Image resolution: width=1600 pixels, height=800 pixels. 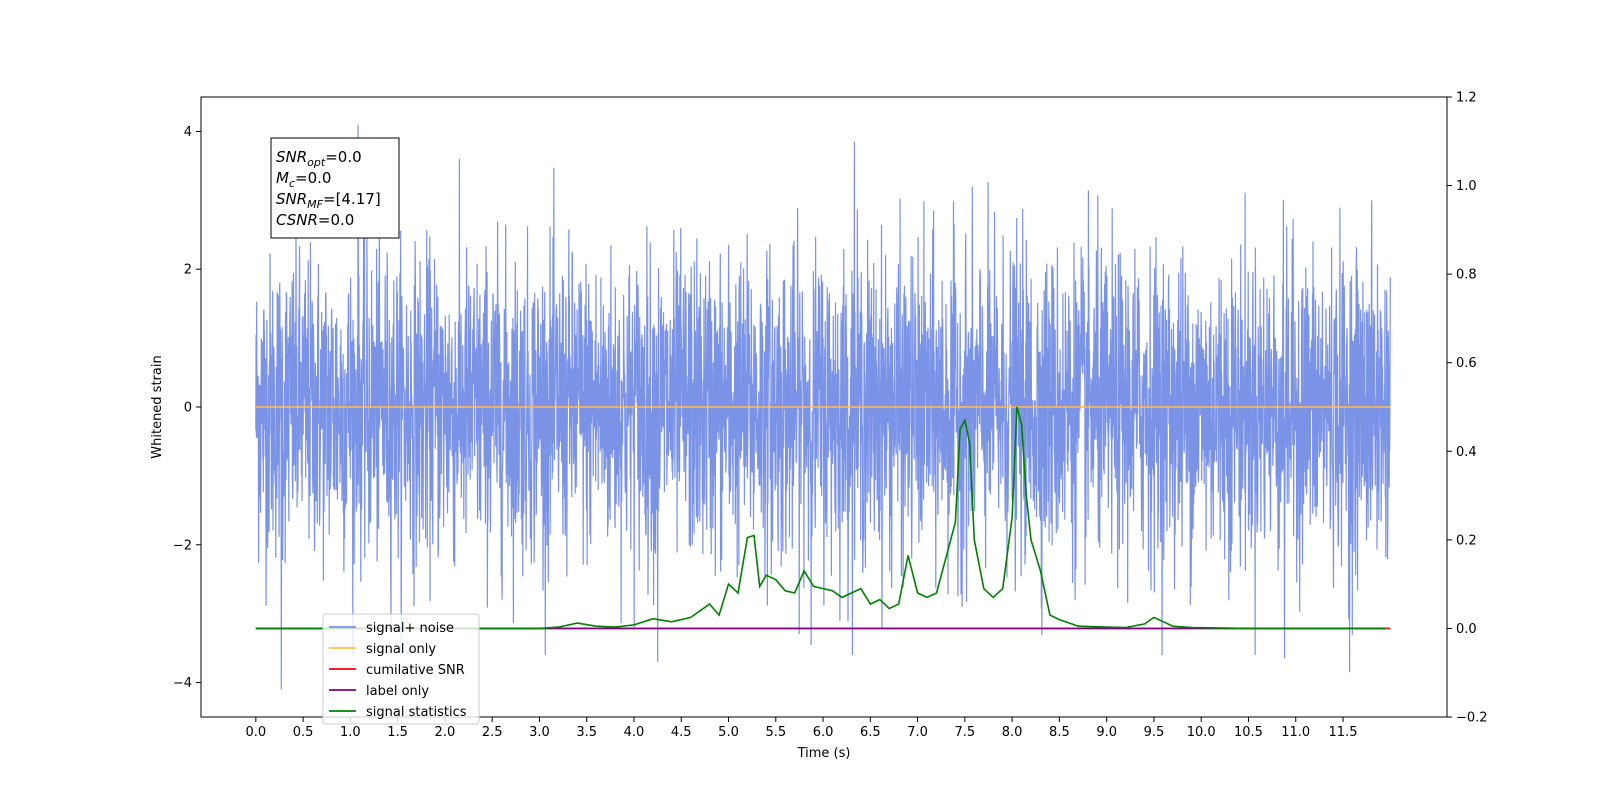 I want to click on y-tick-label: 2, so click(x=188, y=270).